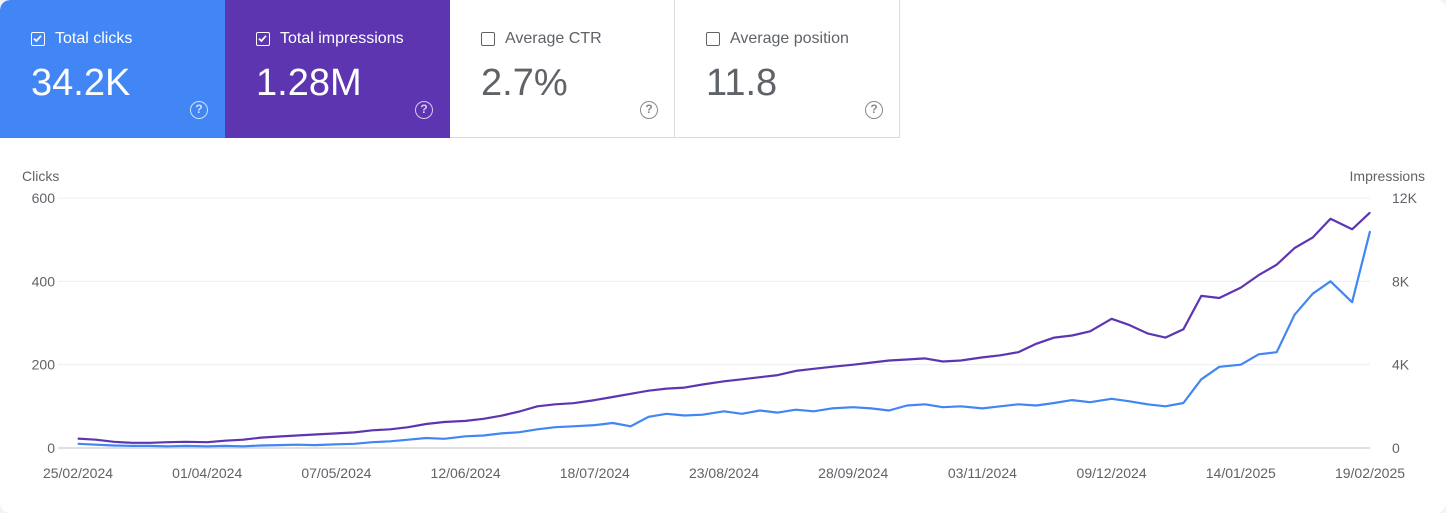  I want to click on metric-card-pos: Average position 11.8?, so click(787, 69).